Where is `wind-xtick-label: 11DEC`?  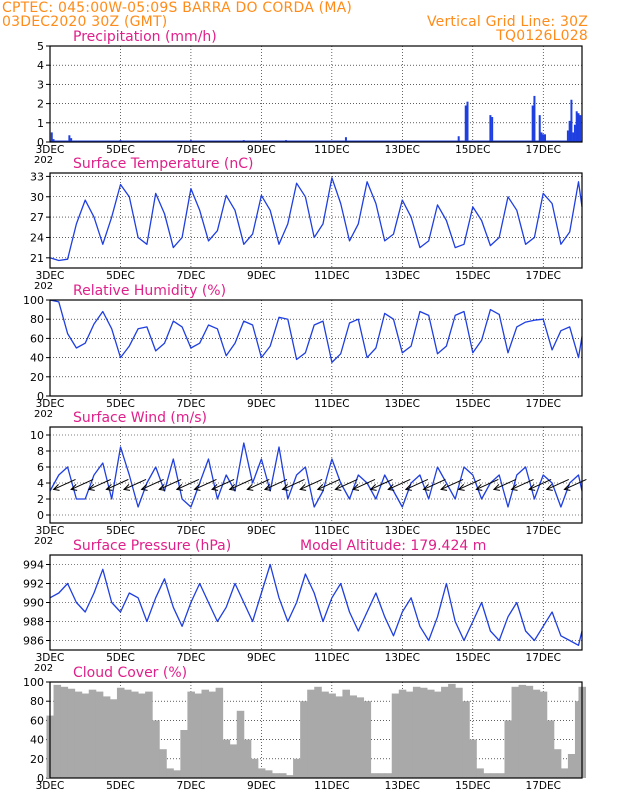
wind-xtick-label: 11DEC is located at coordinates (331, 531).